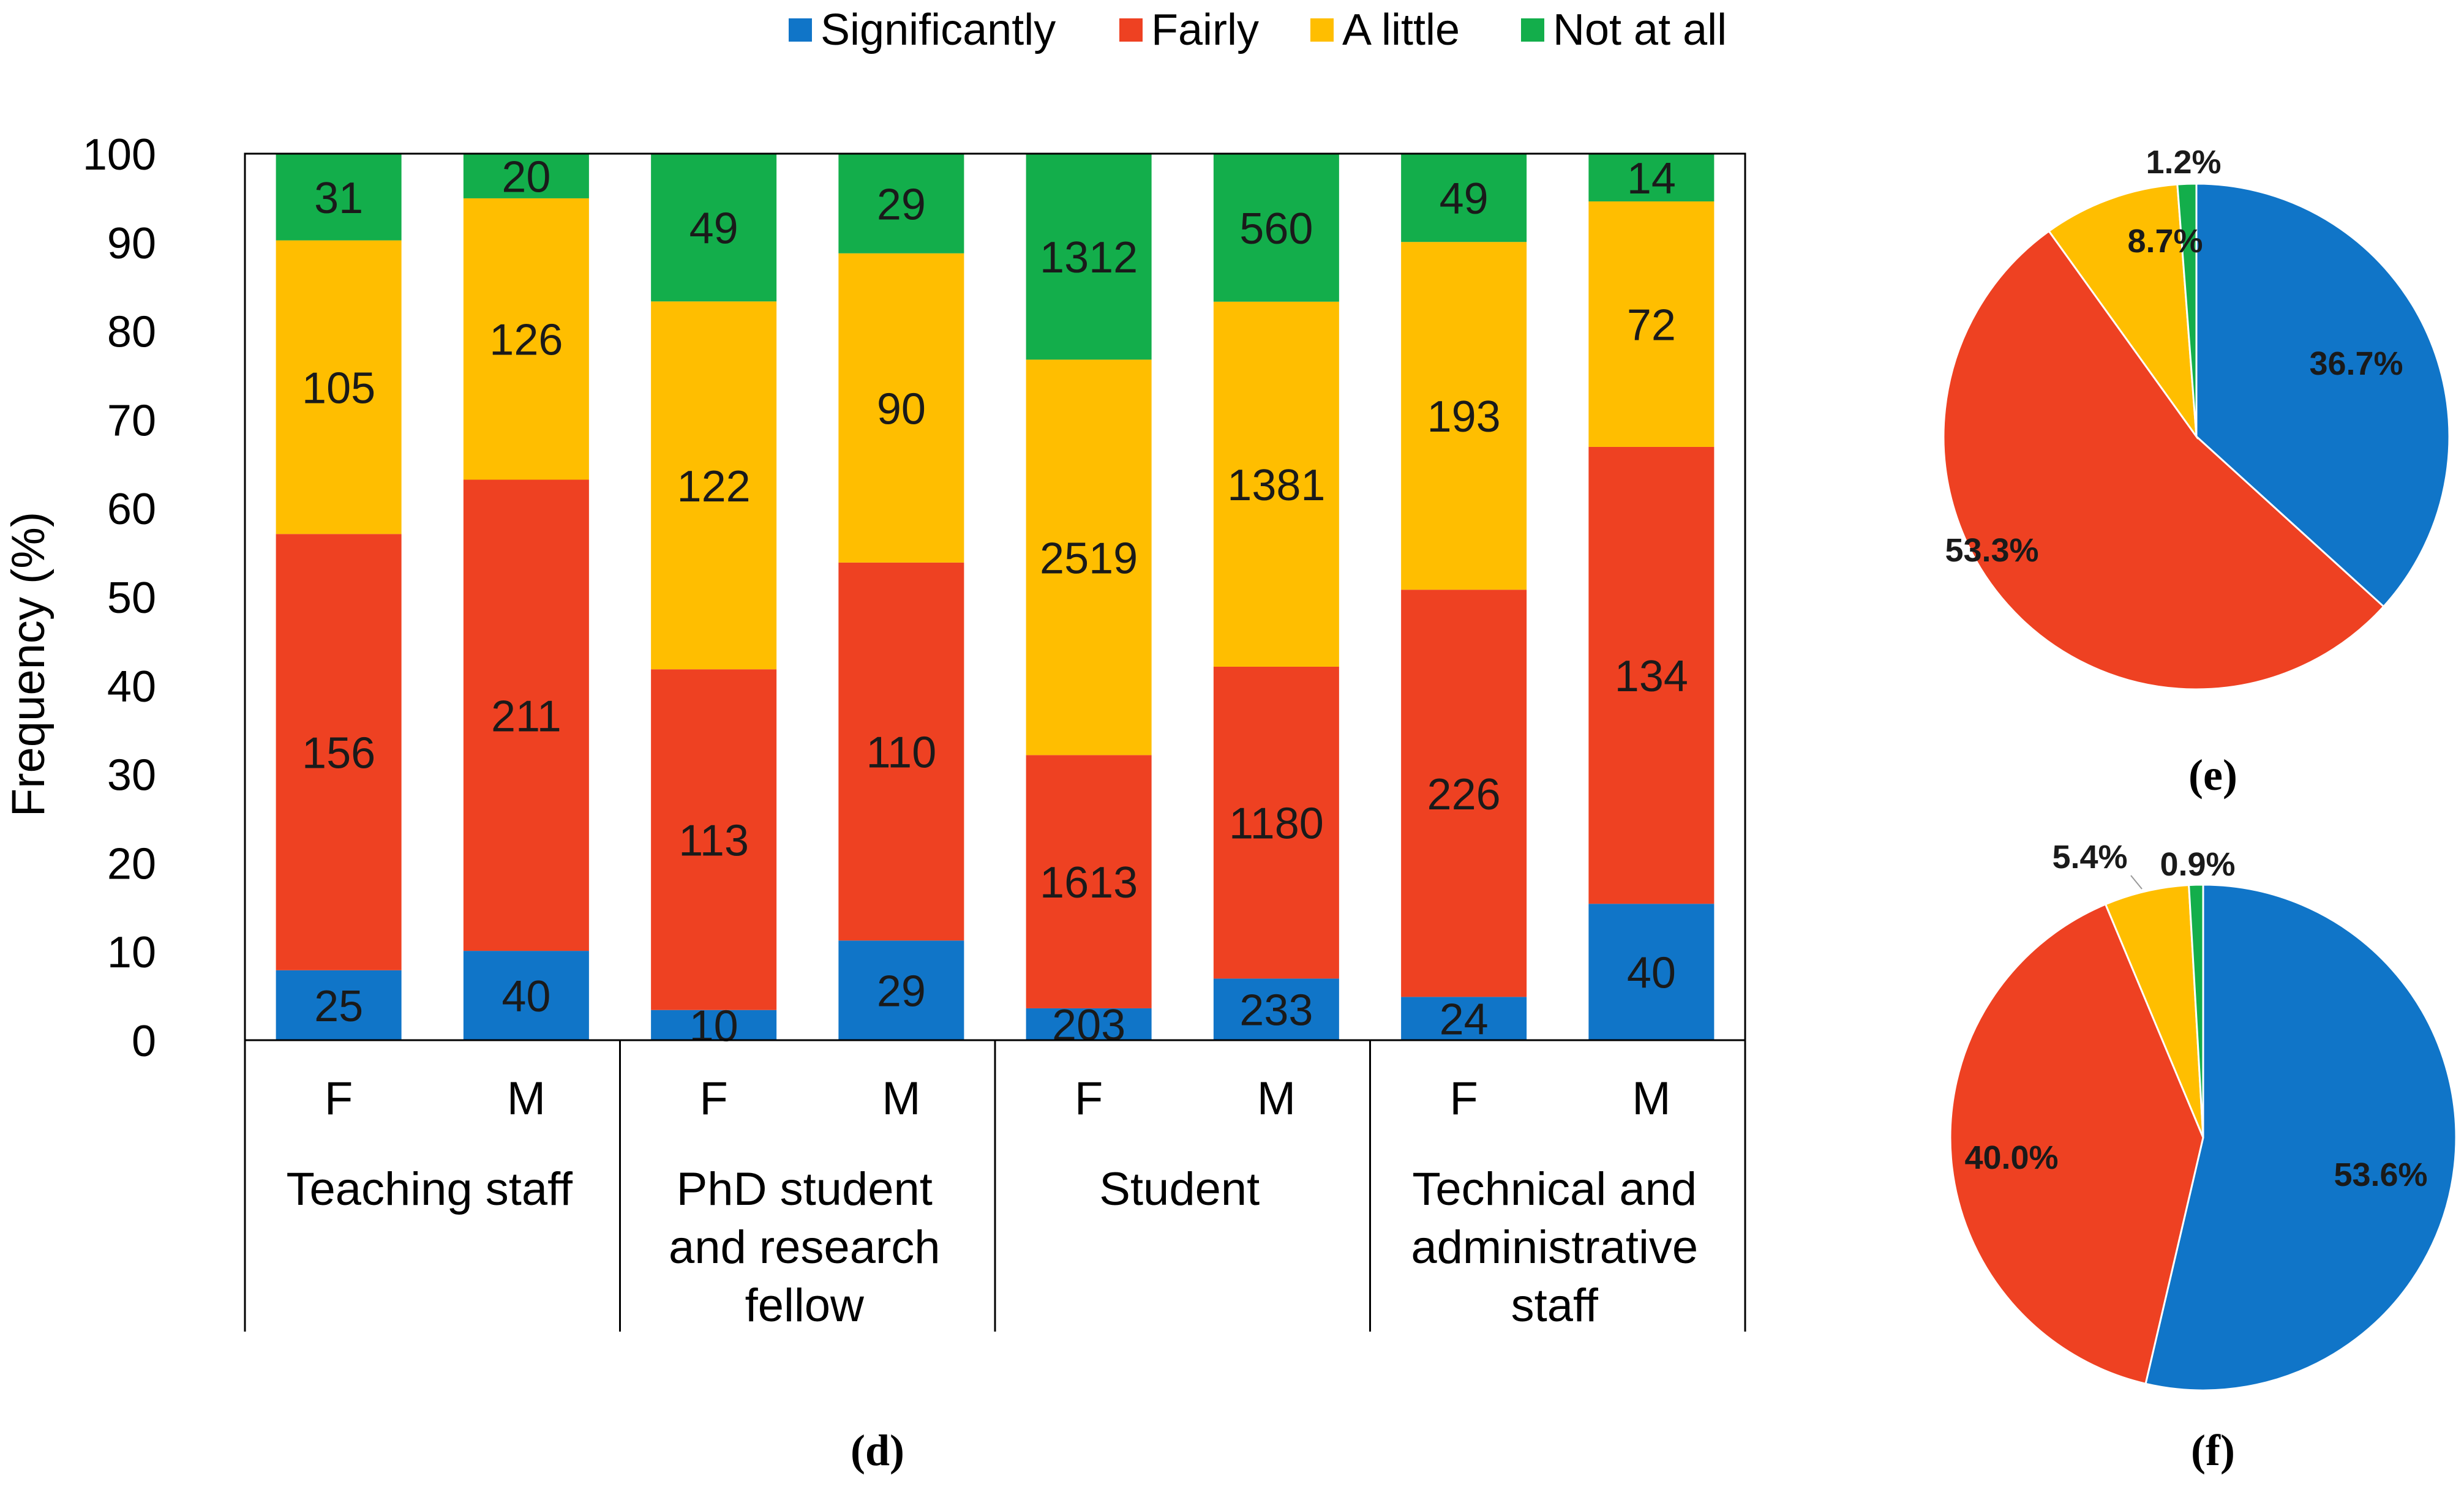  Describe the element at coordinates (132, 243) in the screenshot. I see `y-tick-label-90: 90` at that location.